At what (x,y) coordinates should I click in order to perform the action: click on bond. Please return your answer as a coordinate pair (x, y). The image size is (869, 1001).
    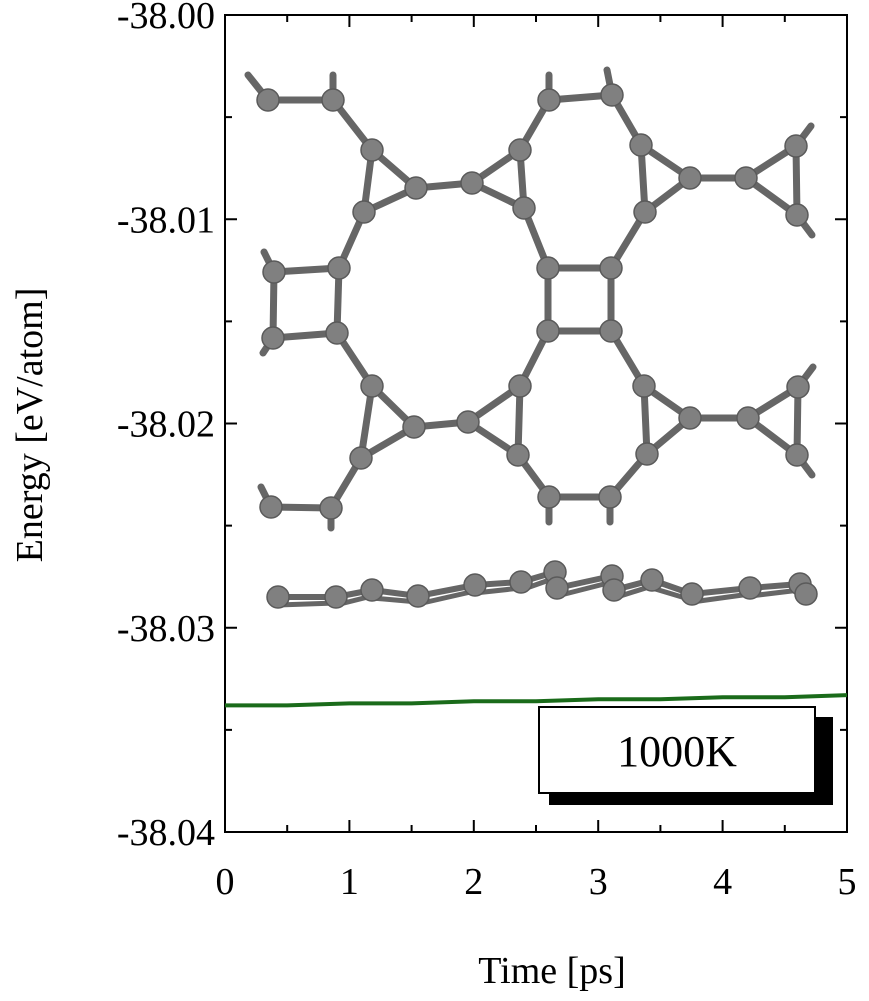
    Looking at the image, I should click on (366, 422).